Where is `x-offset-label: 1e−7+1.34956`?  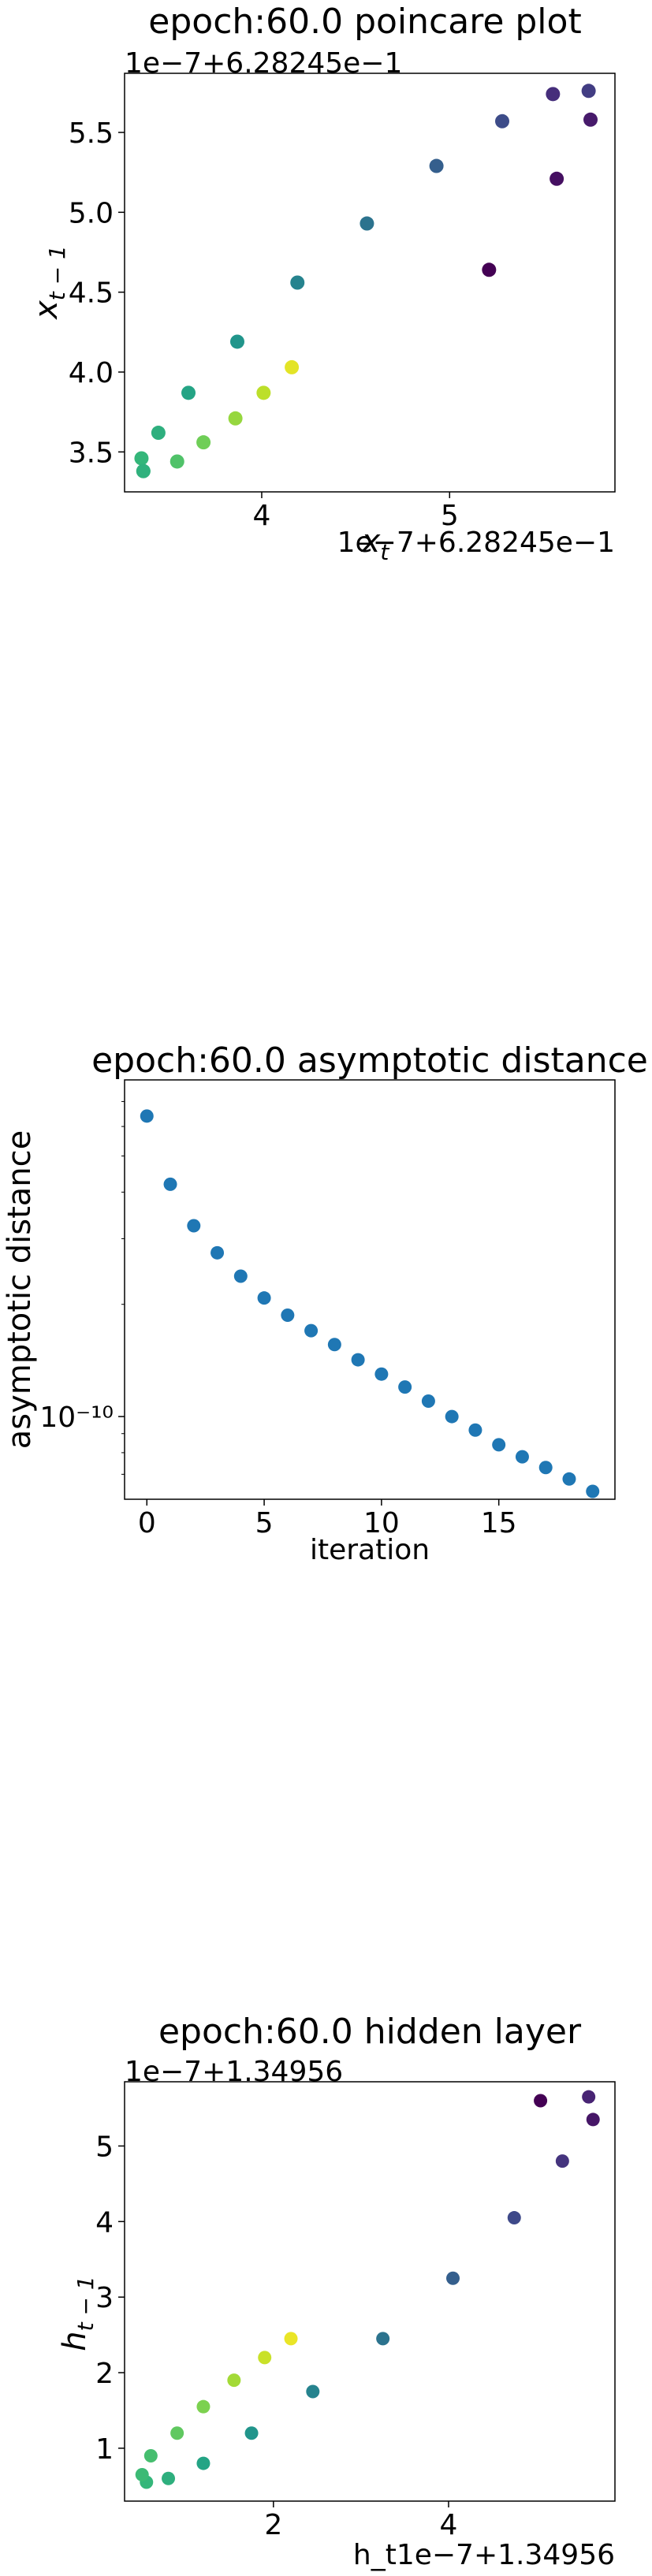 x-offset-label: 1e−7+1.34956 is located at coordinates (506, 2555).